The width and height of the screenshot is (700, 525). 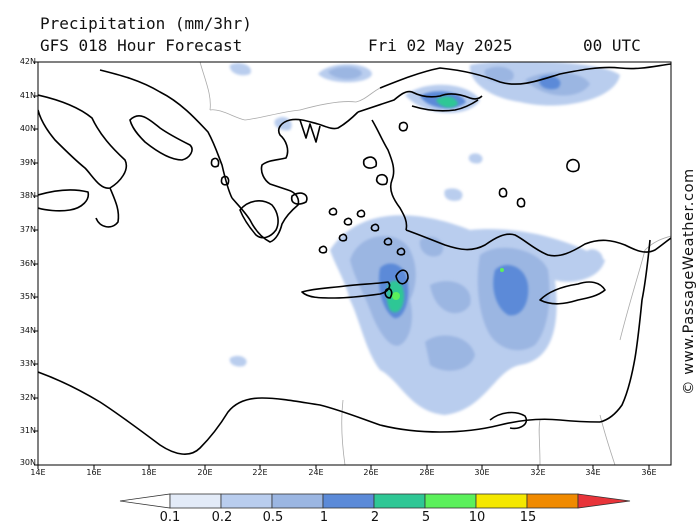 What do you see at coordinates (689, 281) in the screenshot?
I see `site-credit: © www.PassageWeather.com` at bounding box center [689, 281].